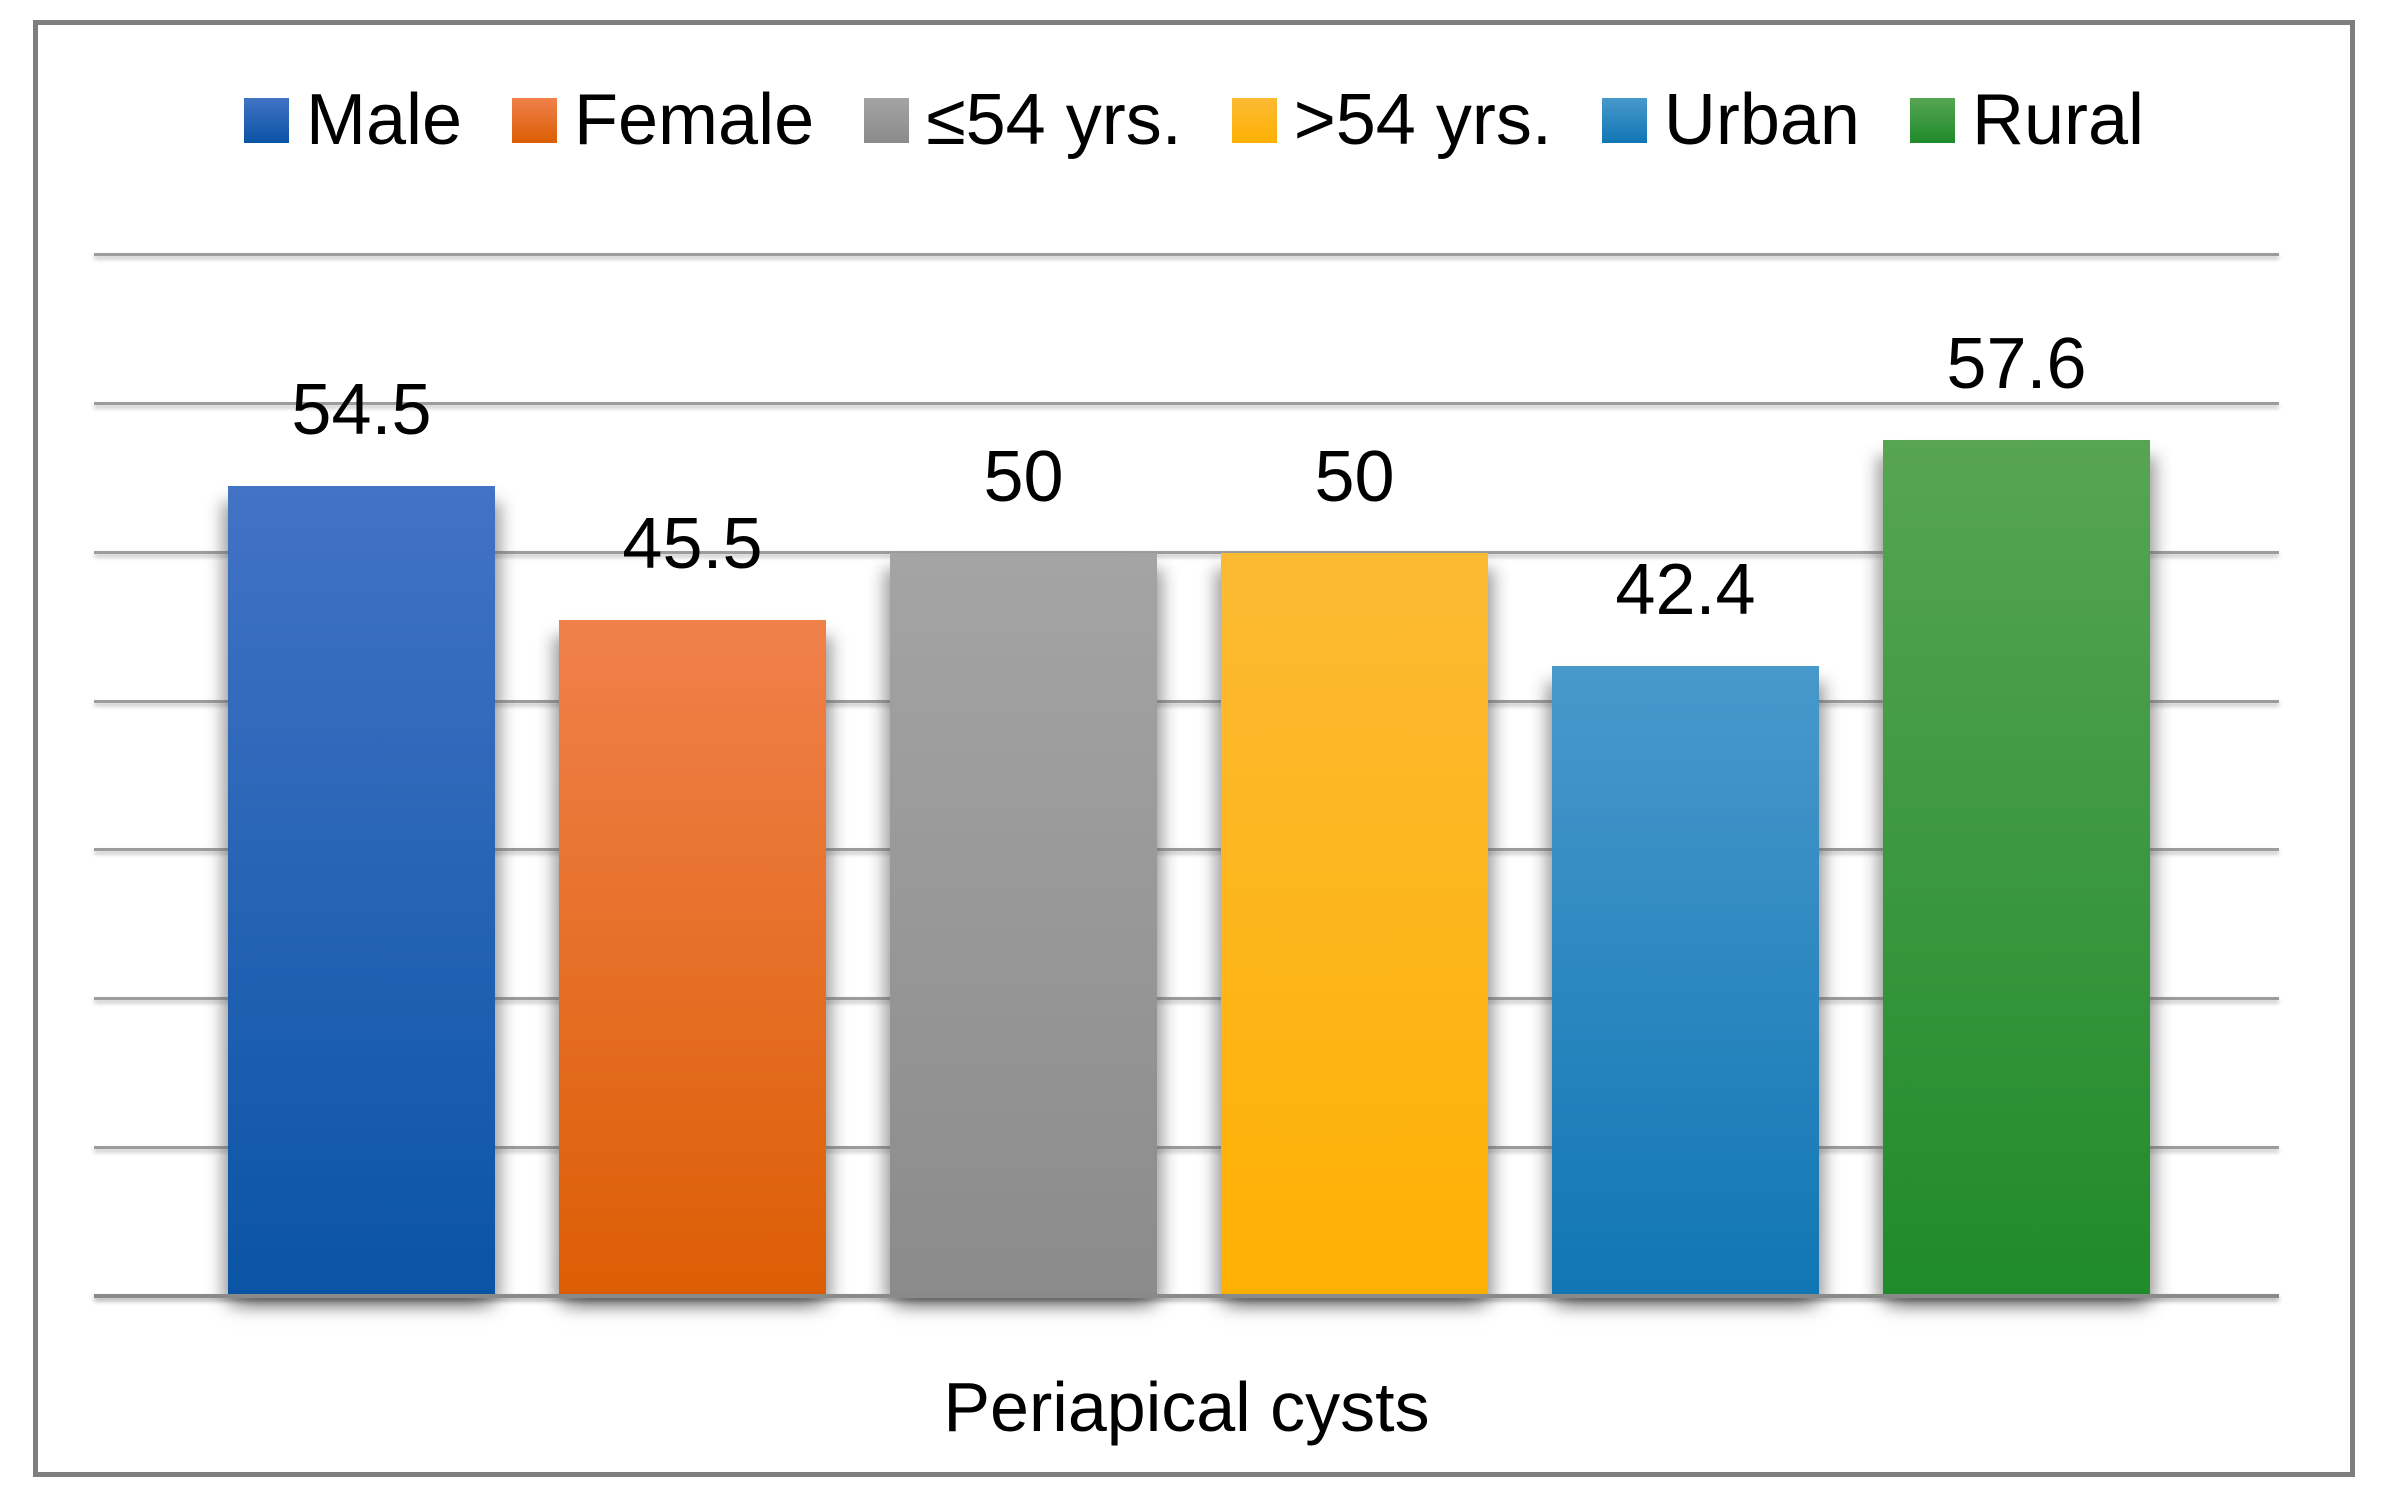 The image size is (2383, 1502). Describe the element at coordinates (692, 543) in the screenshot. I see `bar-value-label-female: 45.5` at that location.